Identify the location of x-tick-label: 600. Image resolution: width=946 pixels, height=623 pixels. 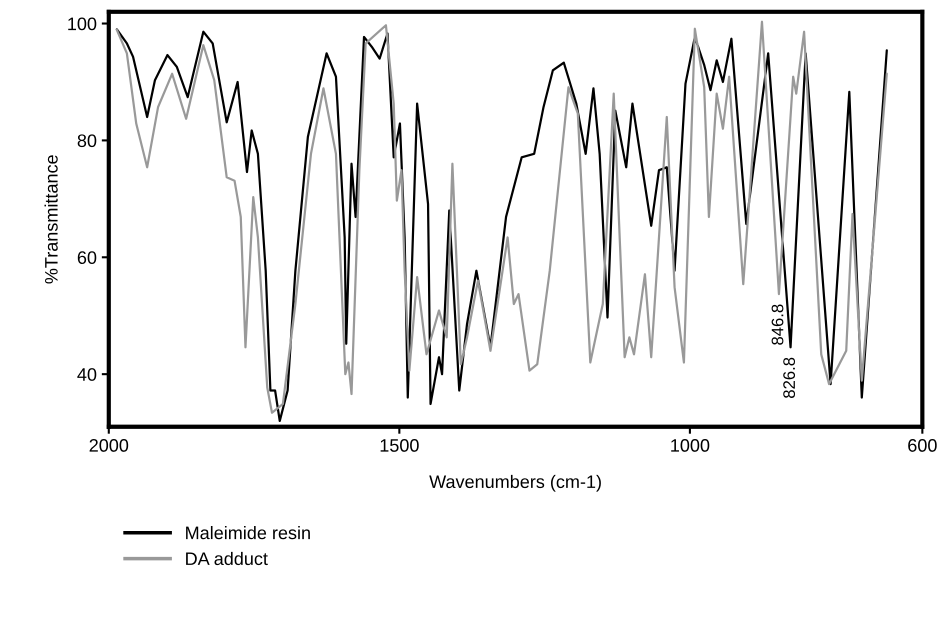
(922, 445).